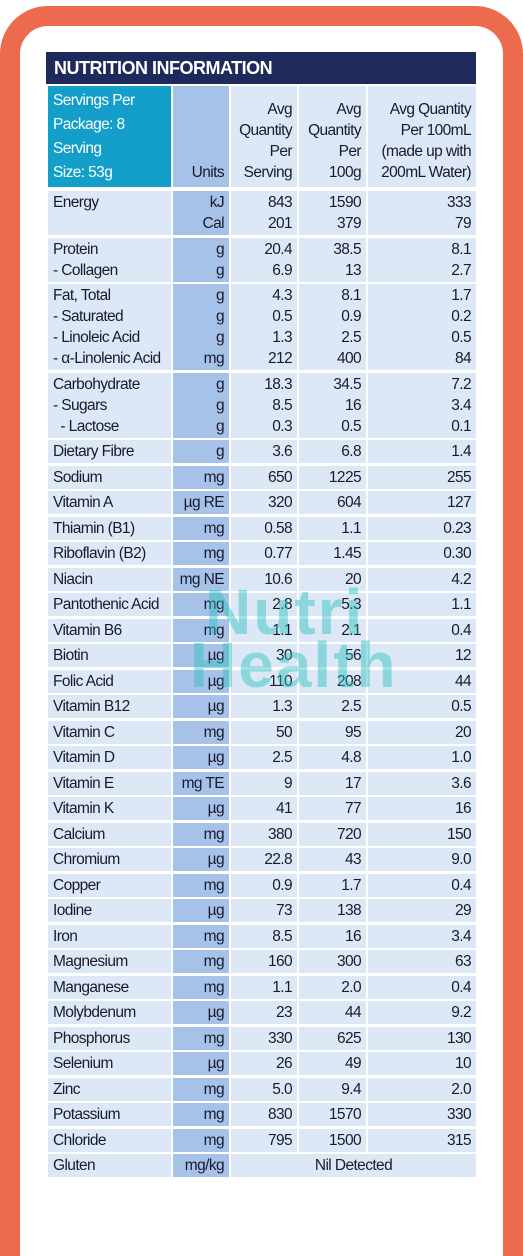 The height and width of the screenshot is (1256, 523). What do you see at coordinates (332, 706) in the screenshot?
I see `per100g-cell: 2.5` at bounding box center [332, 706].